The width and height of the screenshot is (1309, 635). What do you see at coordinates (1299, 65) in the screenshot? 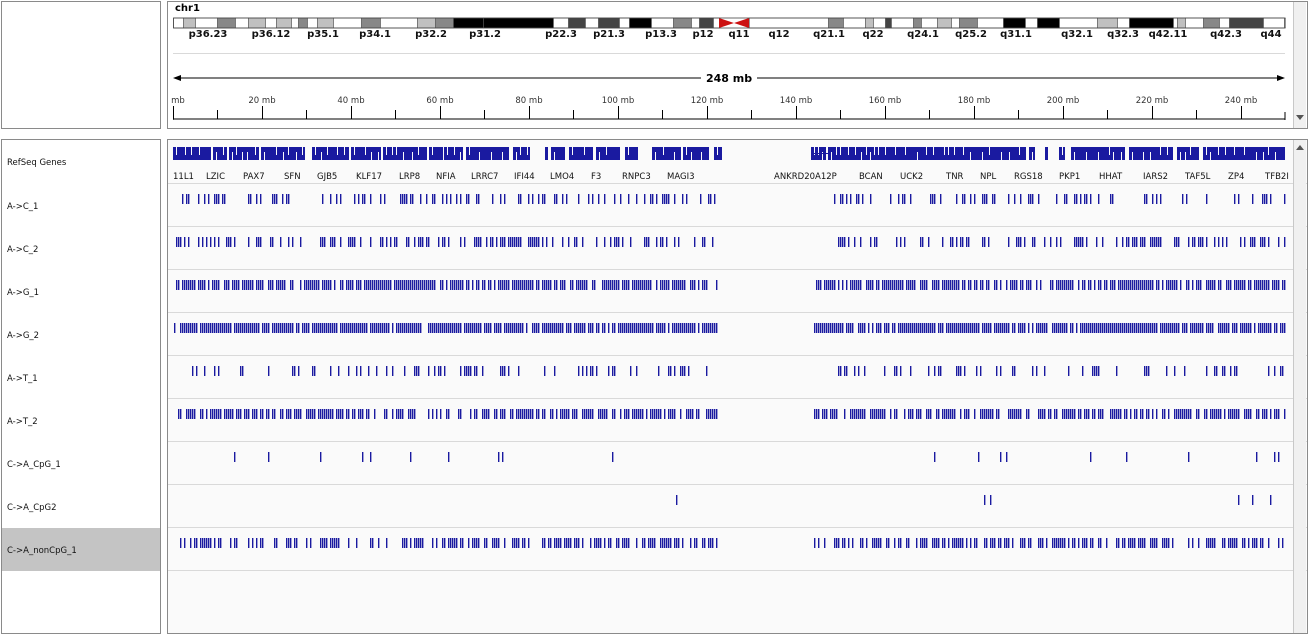
I see `header-scrollbar` at bounding box center [1299, 65].